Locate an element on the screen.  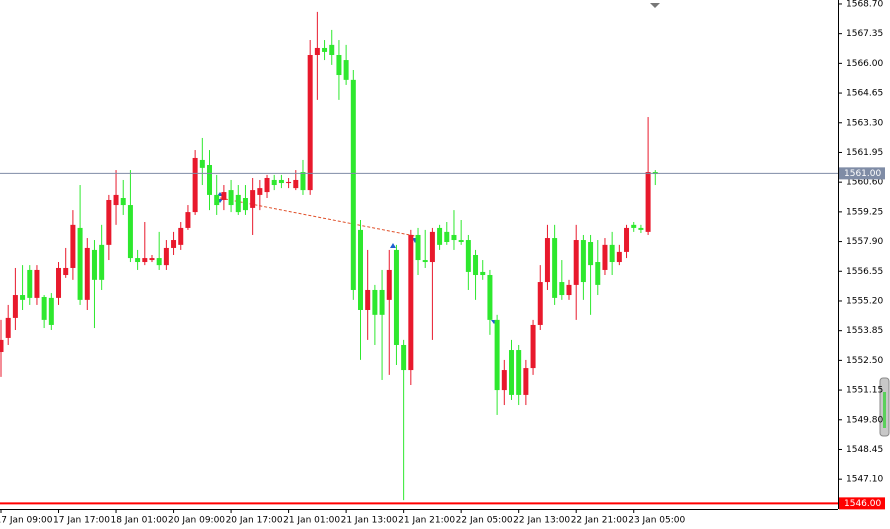
x-tick-label: 18 Jan 01:00 is located at coordinates (139, 521).